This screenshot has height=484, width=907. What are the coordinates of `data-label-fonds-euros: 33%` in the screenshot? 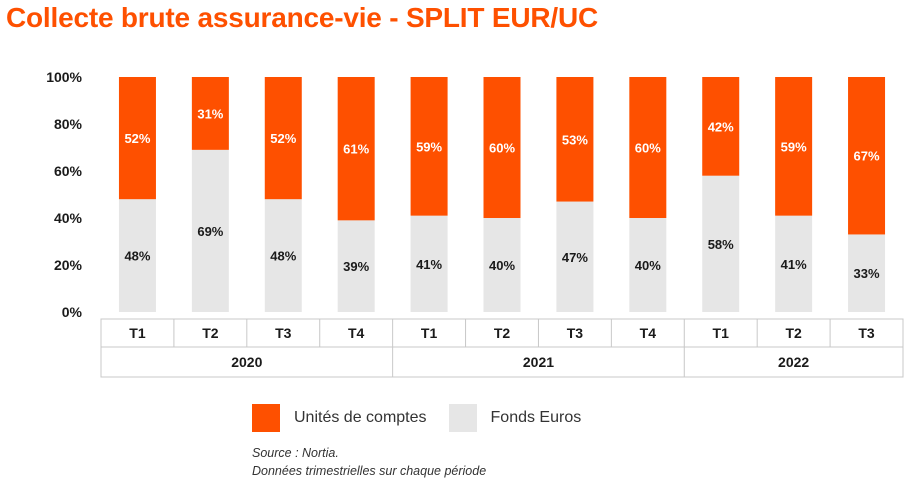 It's located at (867, 273).